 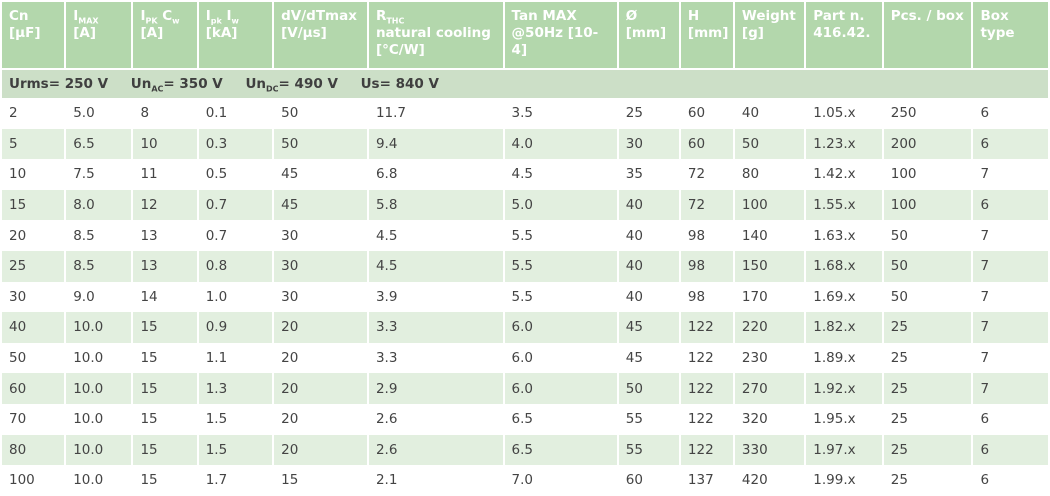 I want to click on cell-part-number: 1.42.x, so click(x=834, y=174).